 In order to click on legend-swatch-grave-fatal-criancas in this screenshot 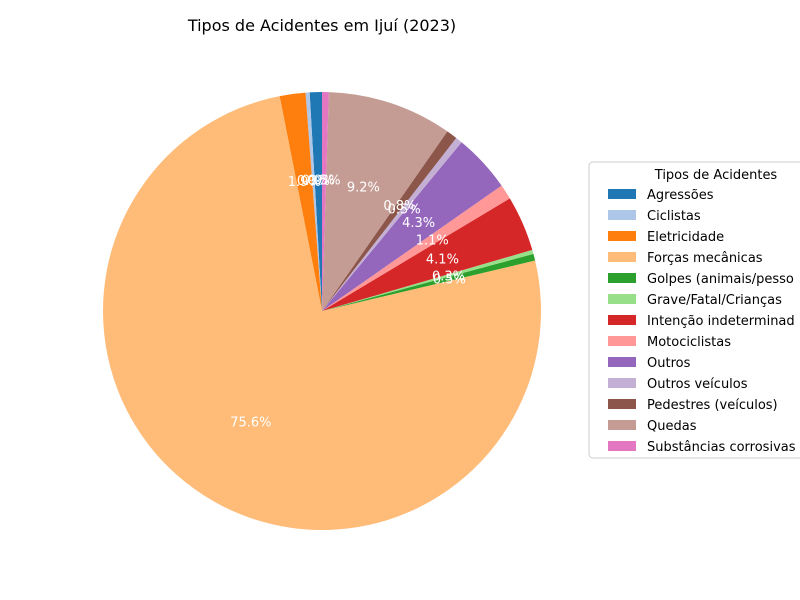, I will do `click(622, 299)`.